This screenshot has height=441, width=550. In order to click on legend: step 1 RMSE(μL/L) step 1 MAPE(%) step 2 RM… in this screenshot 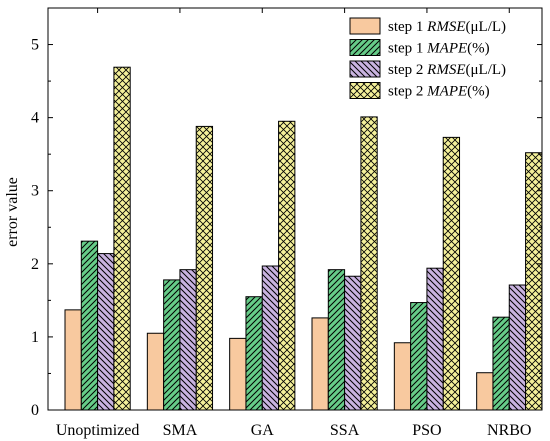, I will do `click(427, 58)`.